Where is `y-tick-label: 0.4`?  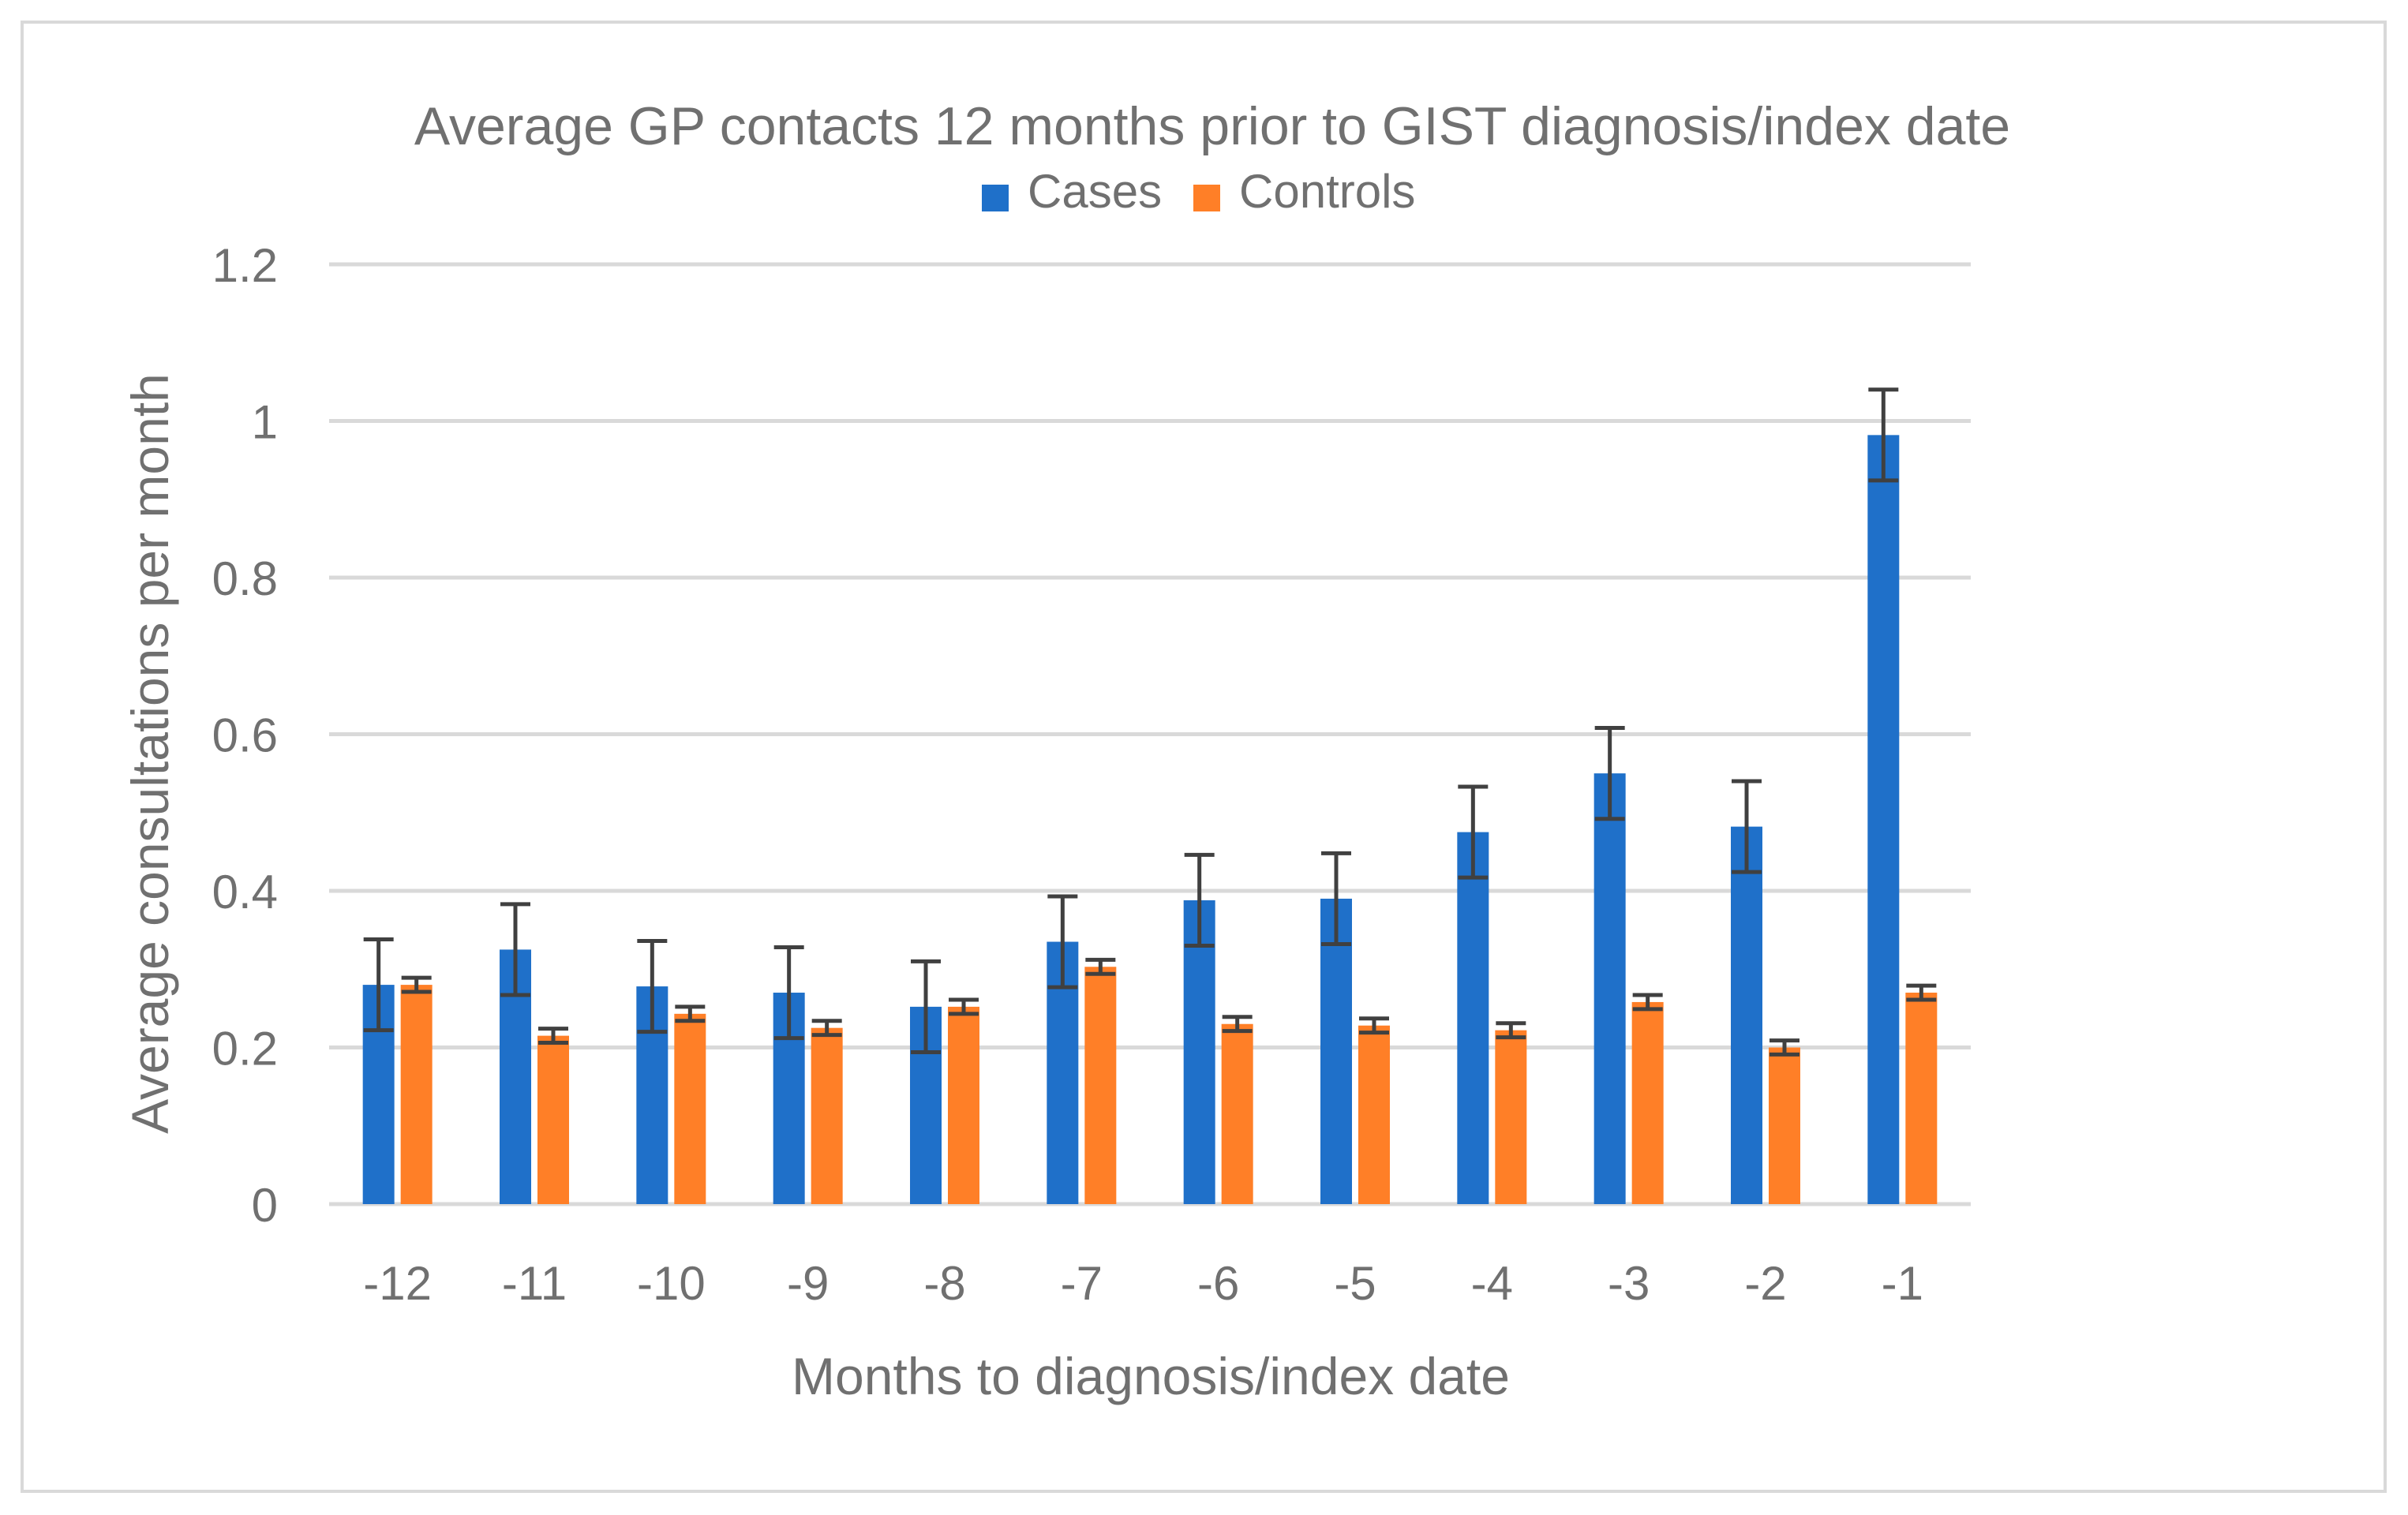
y-tick-label: 0.4 is located at coordinates (245, 892).